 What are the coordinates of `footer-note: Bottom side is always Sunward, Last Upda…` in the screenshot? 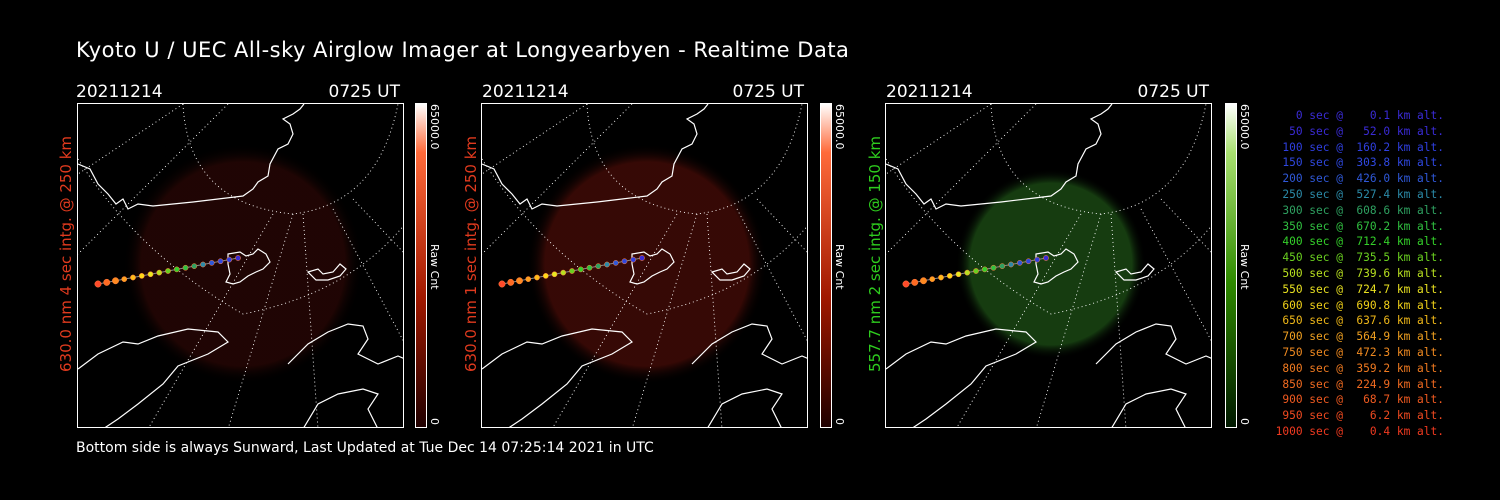 It's located at (365, 448).